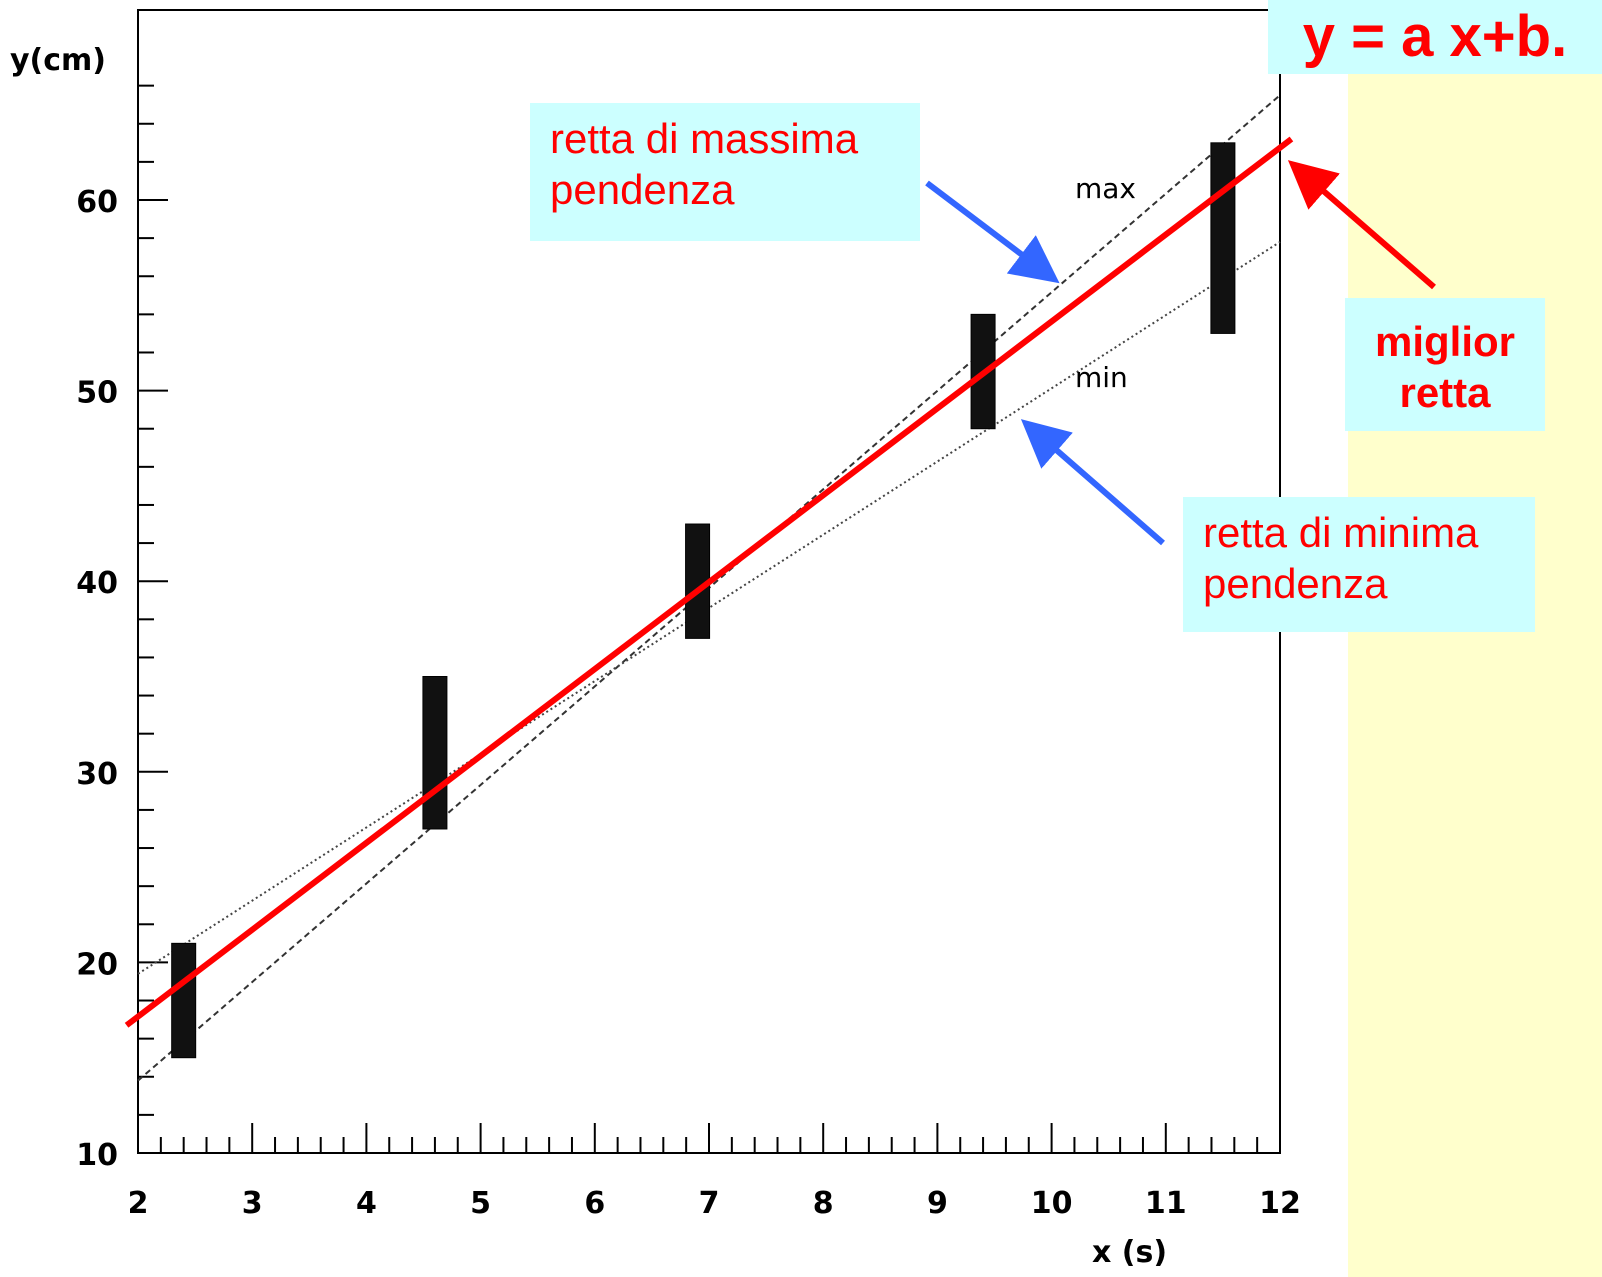  Describe the element at coordinates (704, 138) in the screenshot. I see `max-slope-callout-line-1: retta di massima` at that location.